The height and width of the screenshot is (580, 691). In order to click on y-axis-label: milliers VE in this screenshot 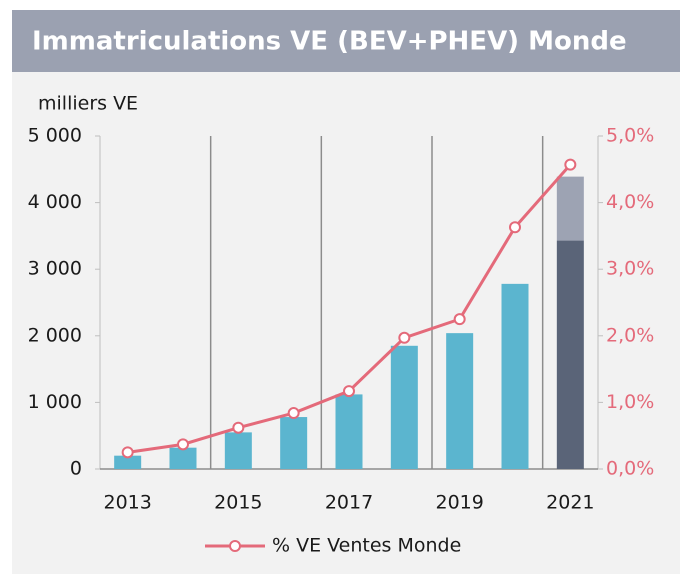, I will do `click(88, 104)`.